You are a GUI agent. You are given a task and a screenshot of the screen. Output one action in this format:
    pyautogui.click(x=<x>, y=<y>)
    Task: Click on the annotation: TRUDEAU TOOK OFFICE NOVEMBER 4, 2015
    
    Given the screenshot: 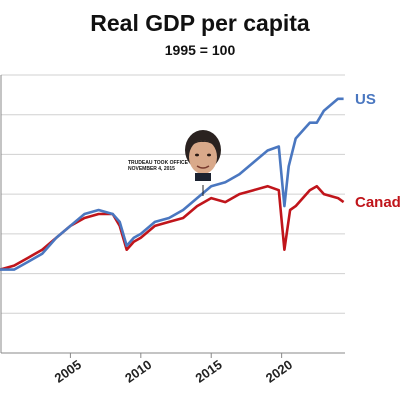 What is the action you would take?
    pyautogui.click(x=174, y=163)
    